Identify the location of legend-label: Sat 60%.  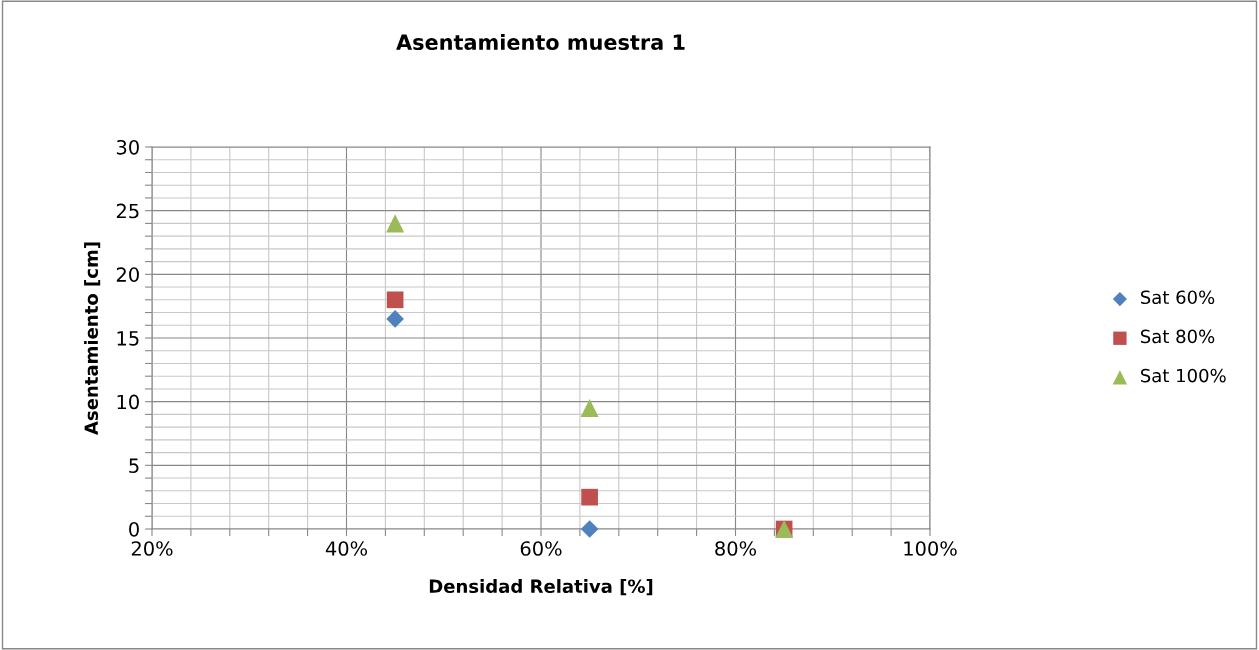
(1177, 297).